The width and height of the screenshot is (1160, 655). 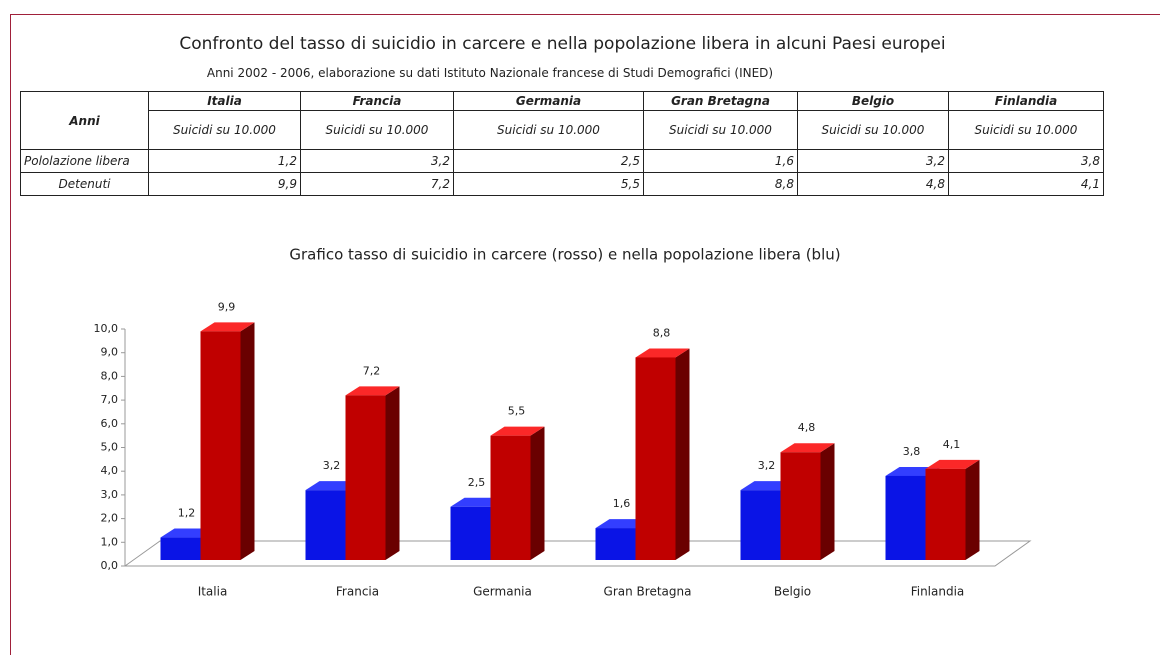 I want to click on y-tick-label: 1,0, so click(x=110, y=541).